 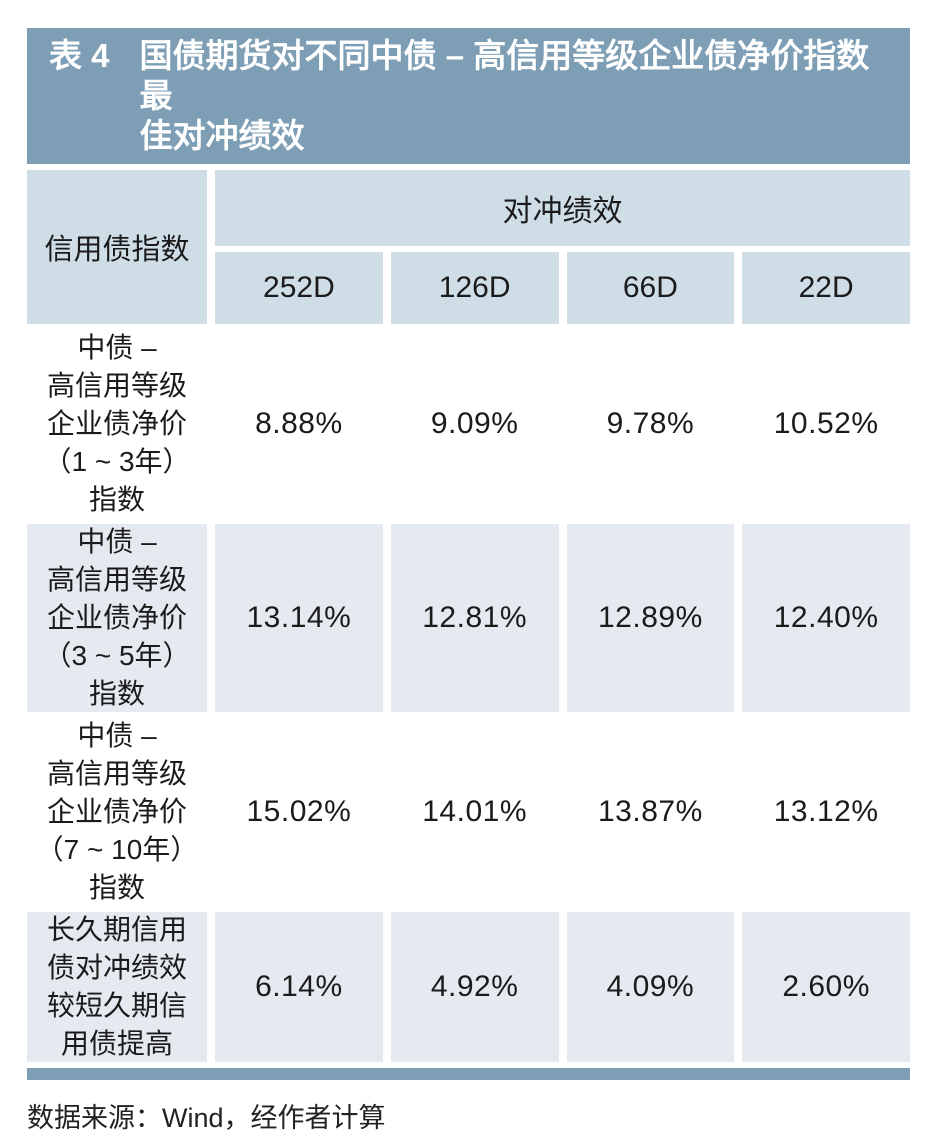 What do you see at coordinates (299, 424) in the screenshot?
I see `value-cell-252d: 8.88%` at bounding box center [299, 424].